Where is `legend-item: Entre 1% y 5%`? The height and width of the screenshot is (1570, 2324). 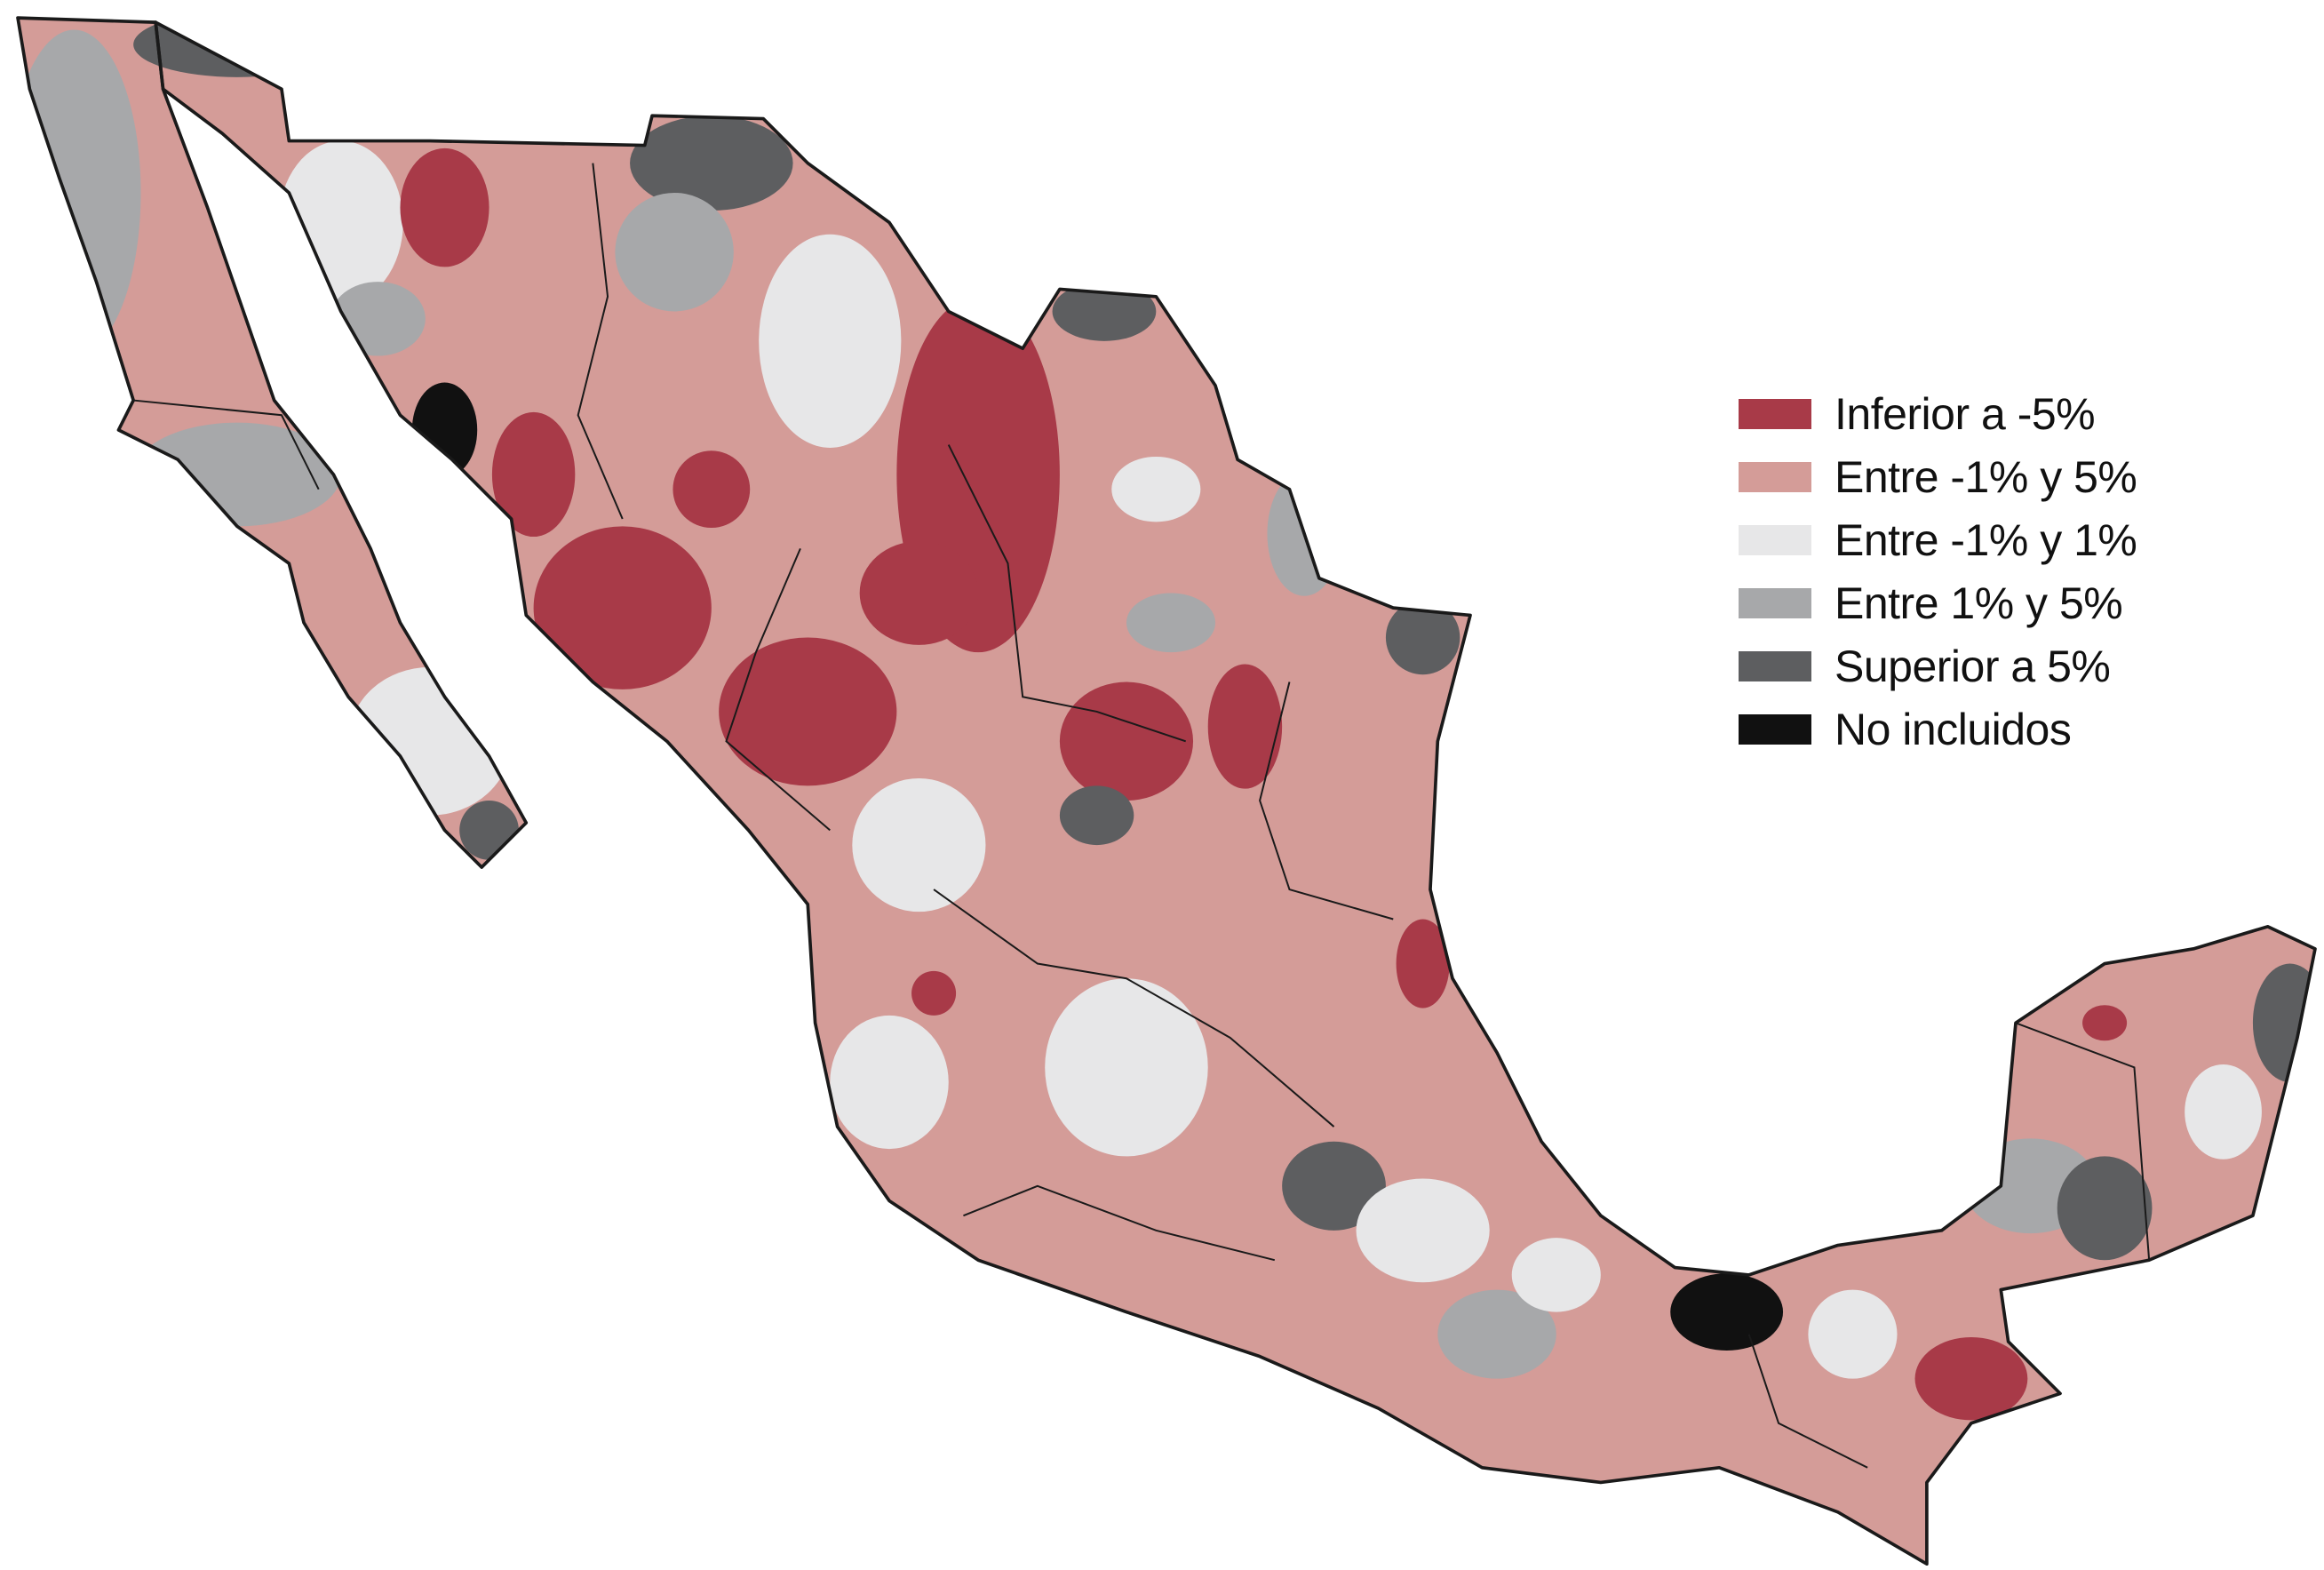 legend-item: Entre 1% y 5% is located at coordinates (1938, 602).